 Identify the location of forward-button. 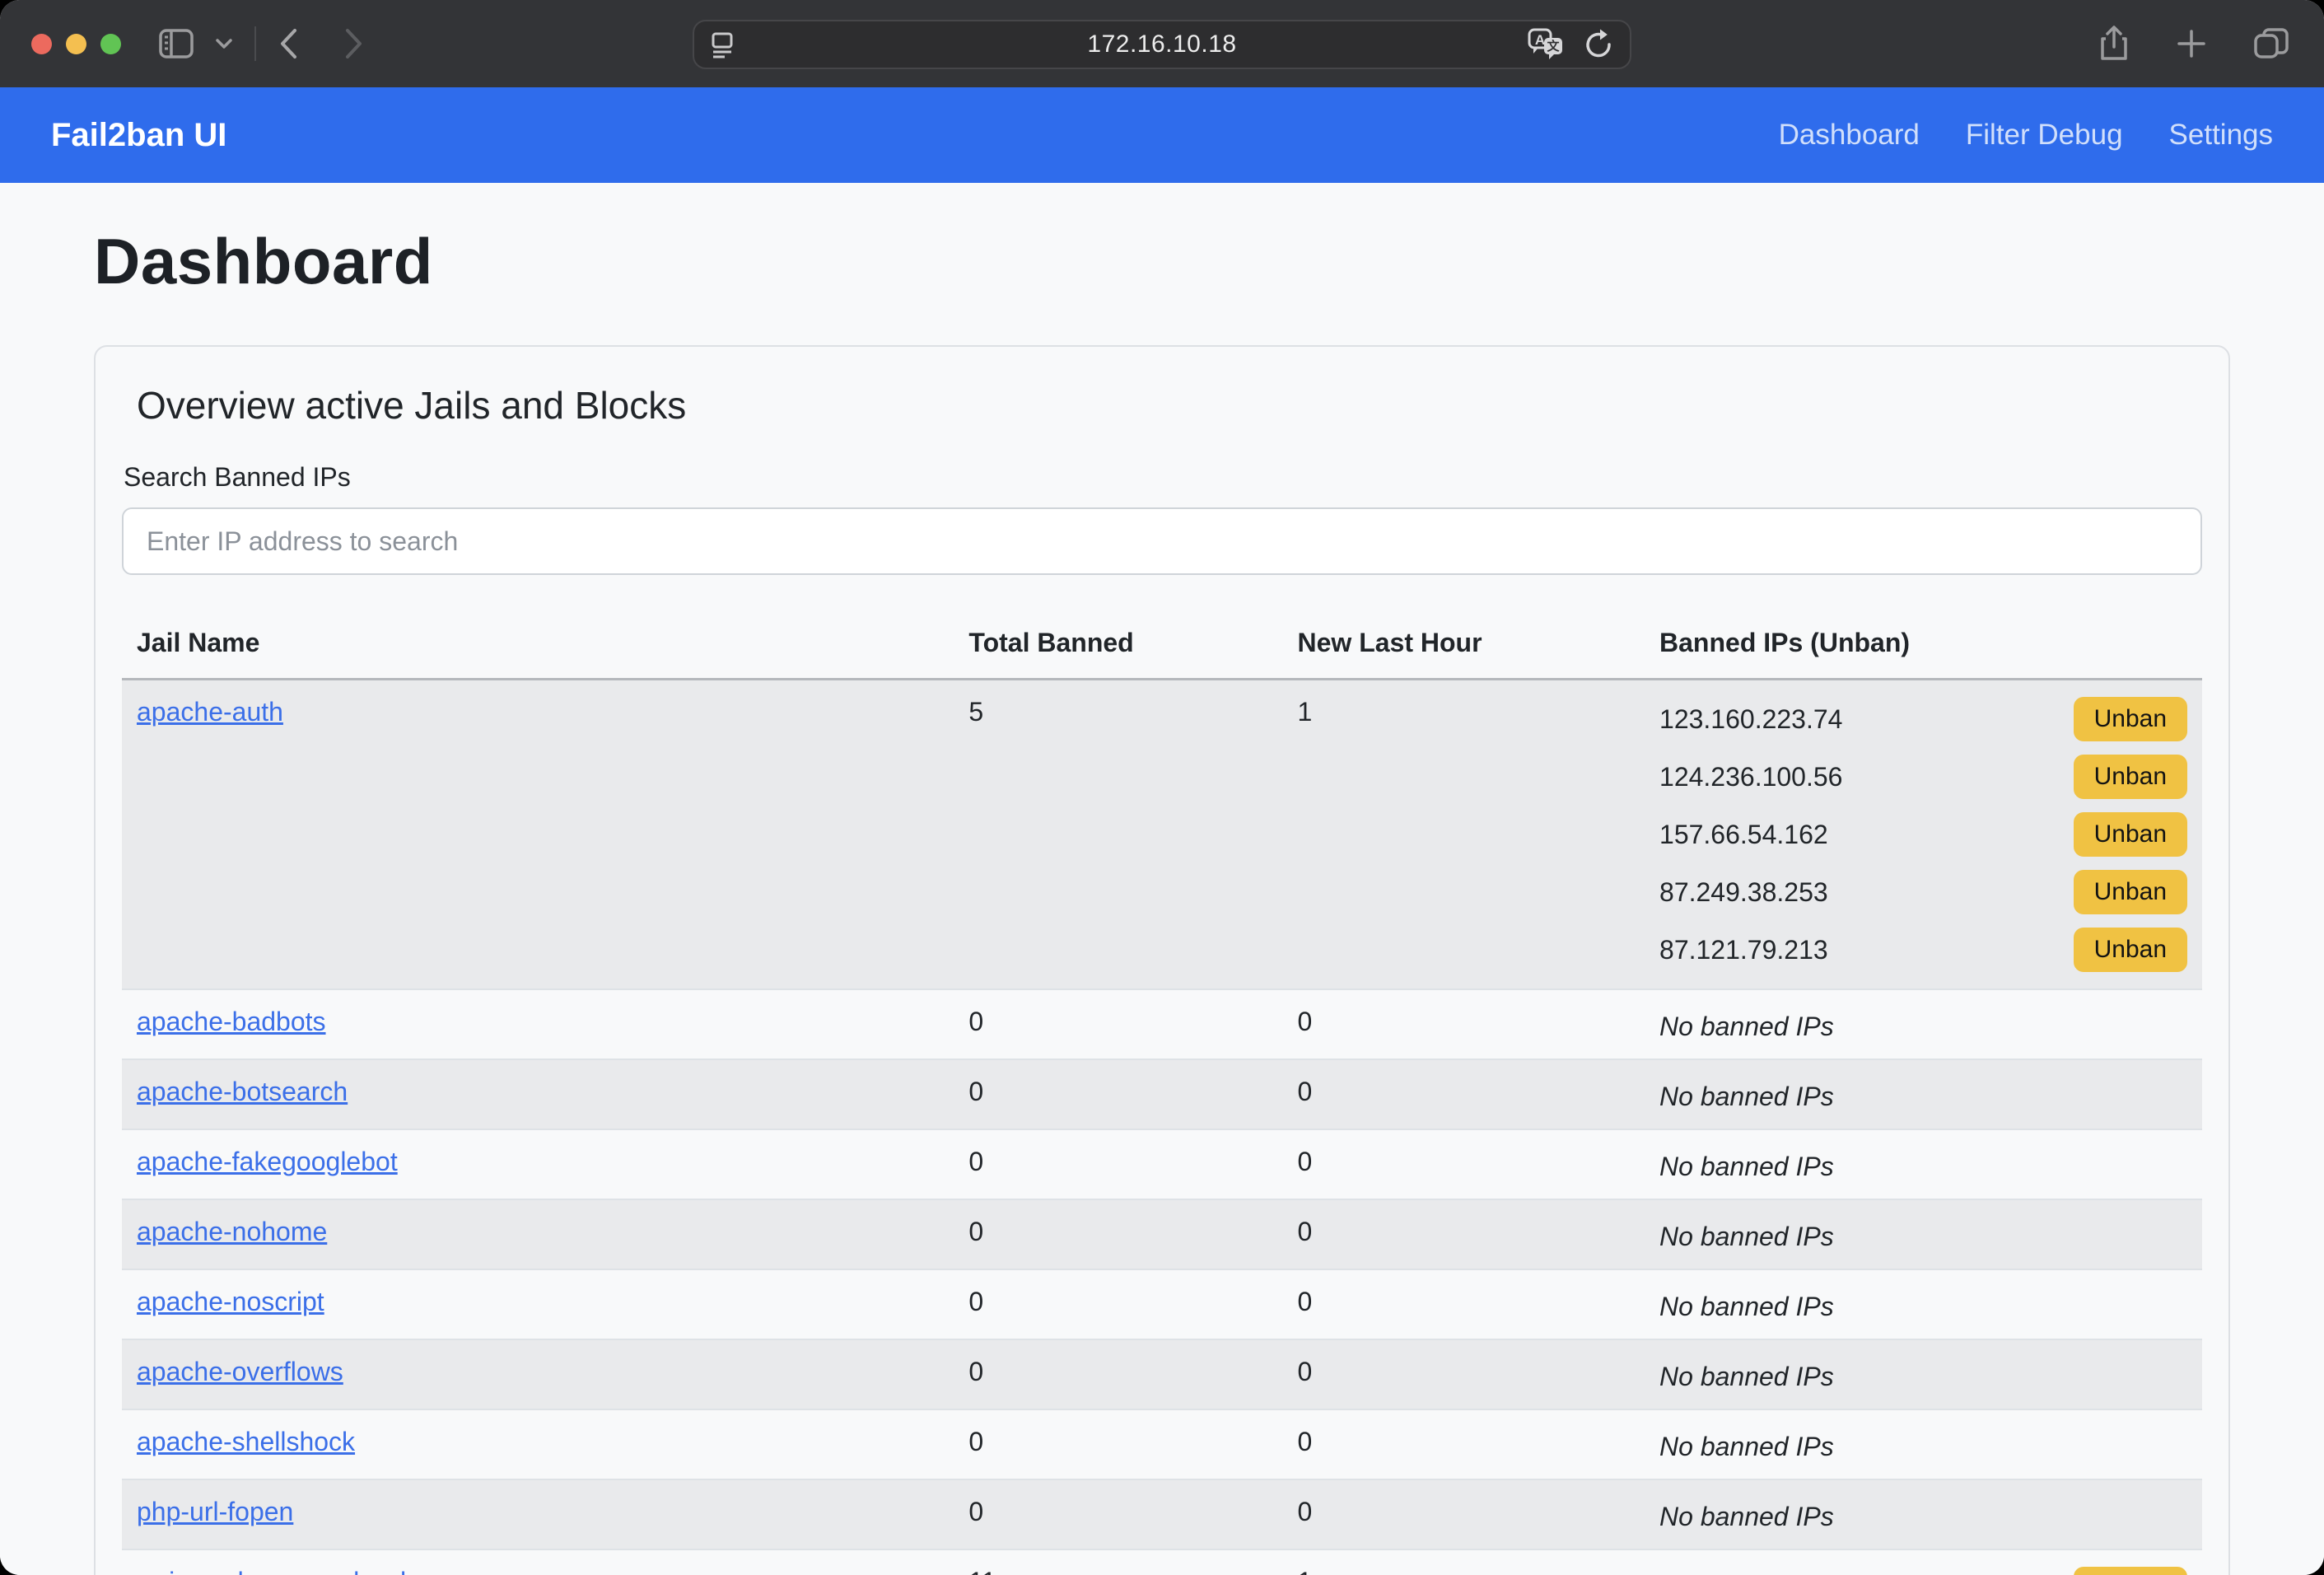
(354, 43).